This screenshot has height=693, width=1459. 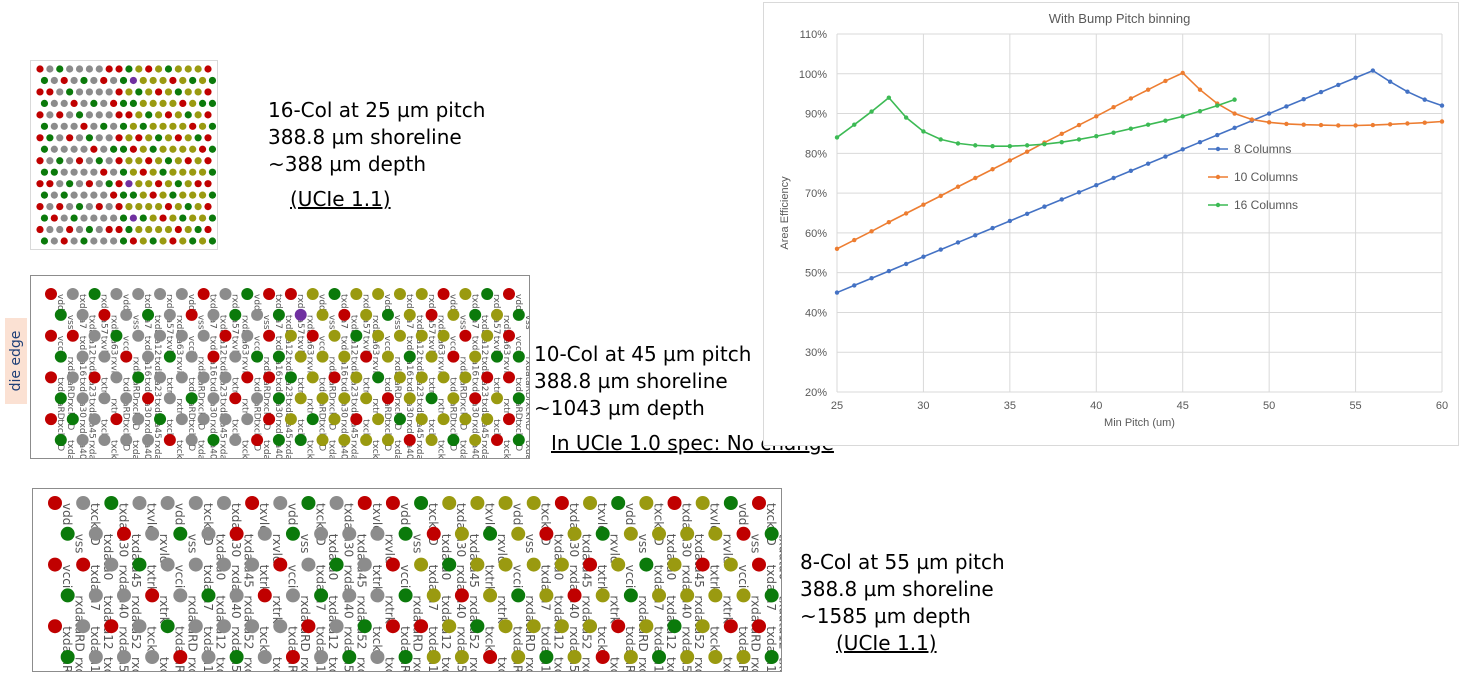 What do you see at coordinates (249, 664) in the screenshot?
I see `pin-label: rxdata63` at bounding box center [249, 664].